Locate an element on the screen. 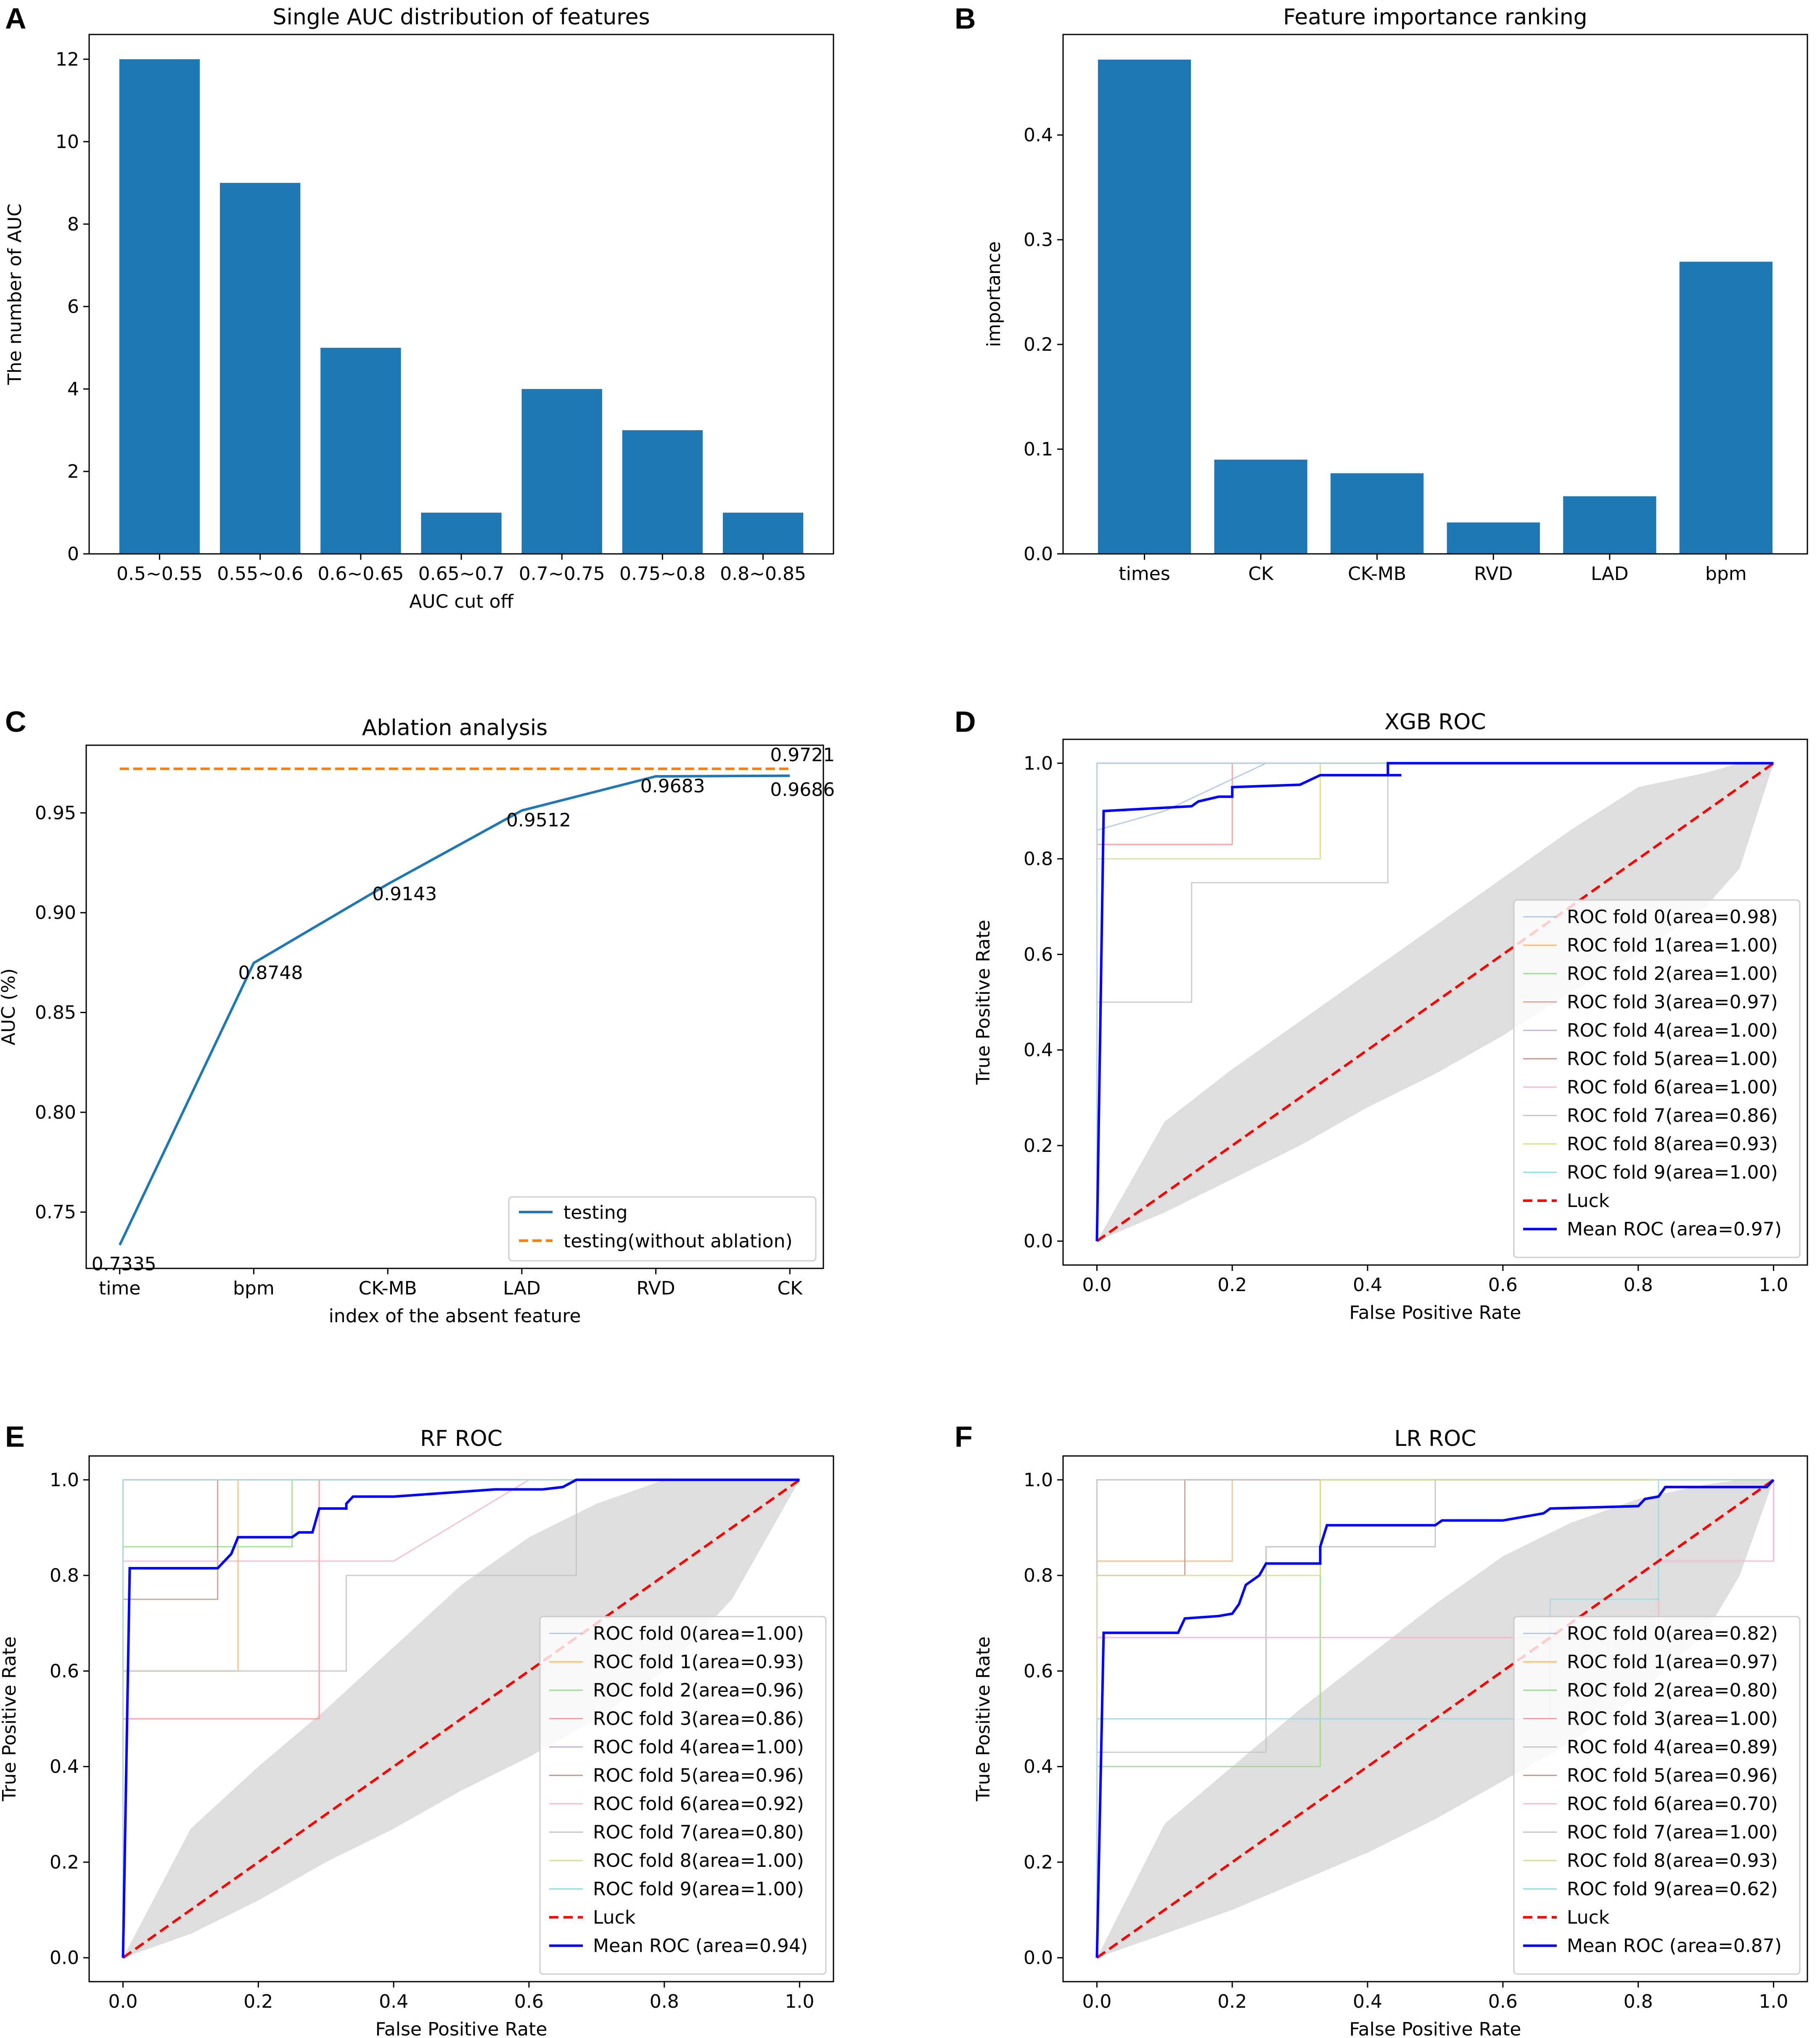  x-axis-label: AUC cut off is located at coordinates (461, 601).